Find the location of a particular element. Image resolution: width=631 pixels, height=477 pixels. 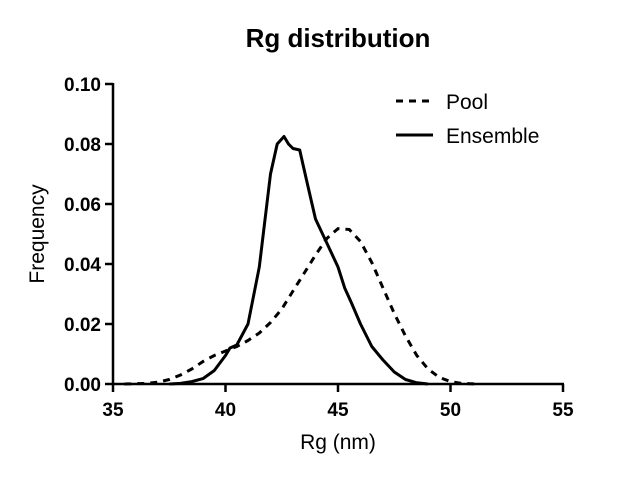

y-tick-label: 0.02 is located at coordinates (82, 325).